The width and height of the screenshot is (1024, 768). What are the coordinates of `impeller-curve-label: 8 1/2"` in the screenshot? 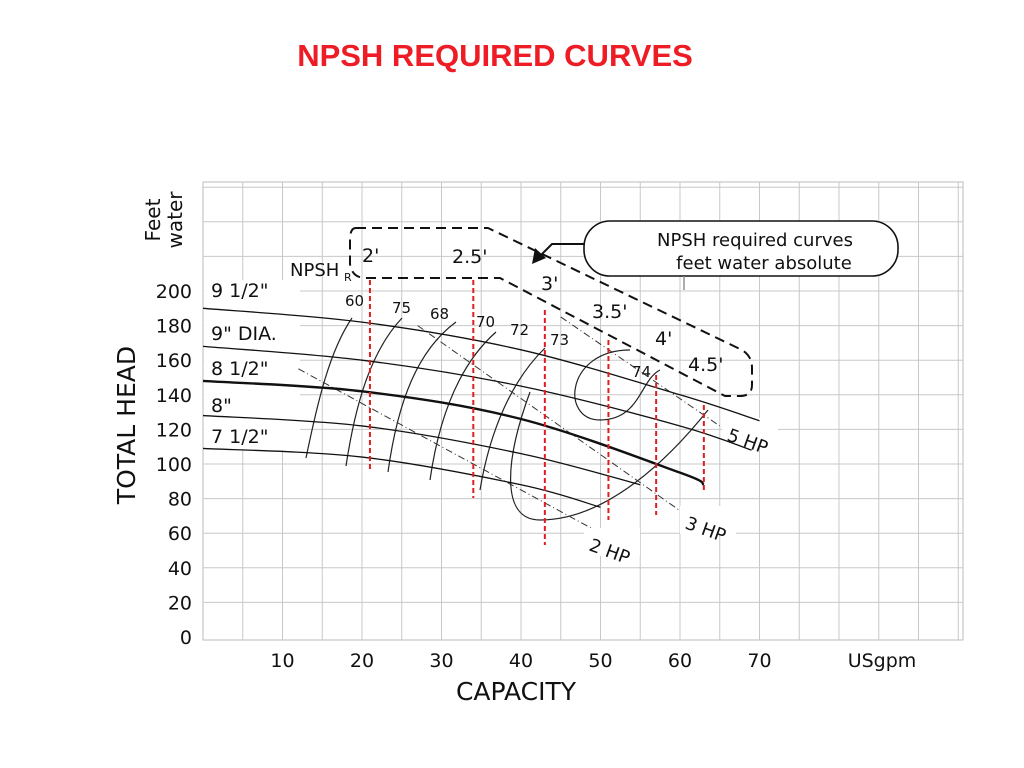 It's located at (239, 369).